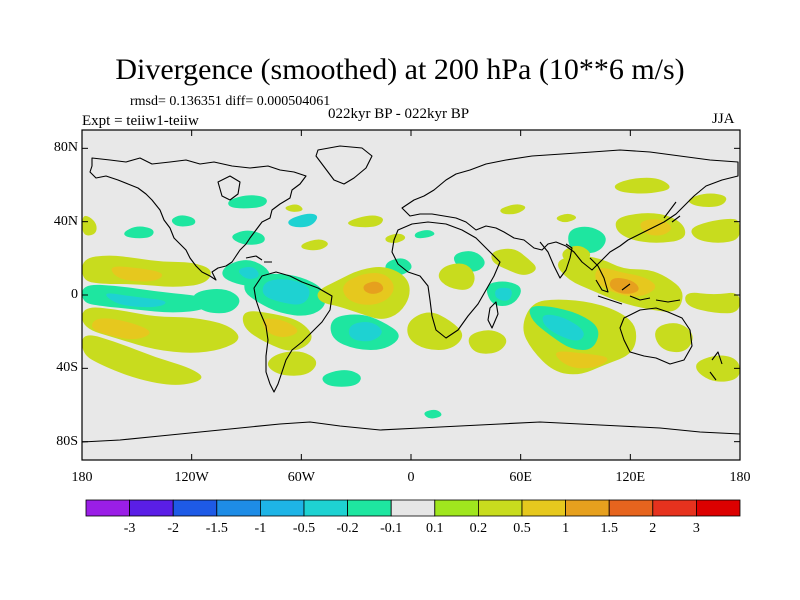  What do you see at coordinates (258, 259) in the screenshot?
I see `caribbean-islands` at bounding box center [258, 259].